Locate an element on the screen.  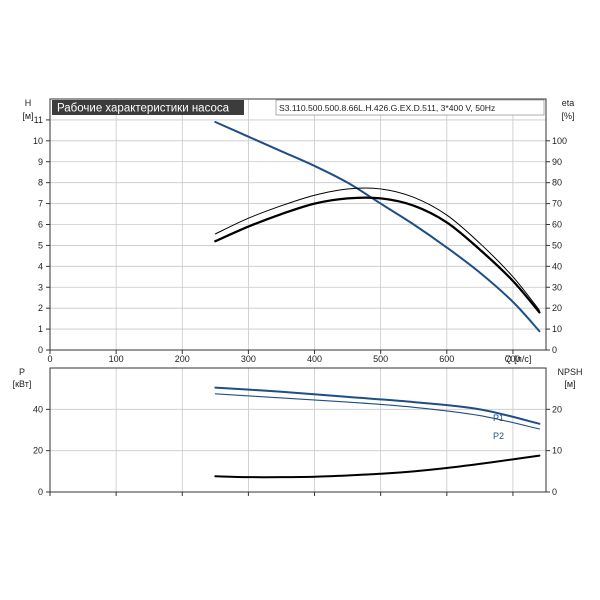
y-left-tick-label: 5 is located at coordinates (40, 245).